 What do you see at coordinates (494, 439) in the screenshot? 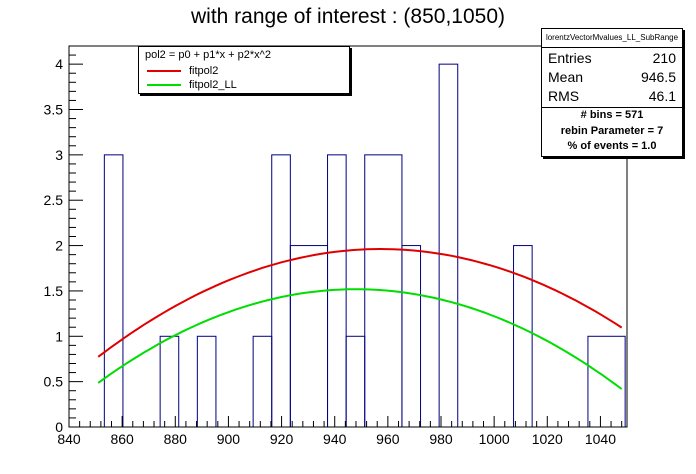
I see `x-tick-label: 1000` at bounding box center [494, 439].